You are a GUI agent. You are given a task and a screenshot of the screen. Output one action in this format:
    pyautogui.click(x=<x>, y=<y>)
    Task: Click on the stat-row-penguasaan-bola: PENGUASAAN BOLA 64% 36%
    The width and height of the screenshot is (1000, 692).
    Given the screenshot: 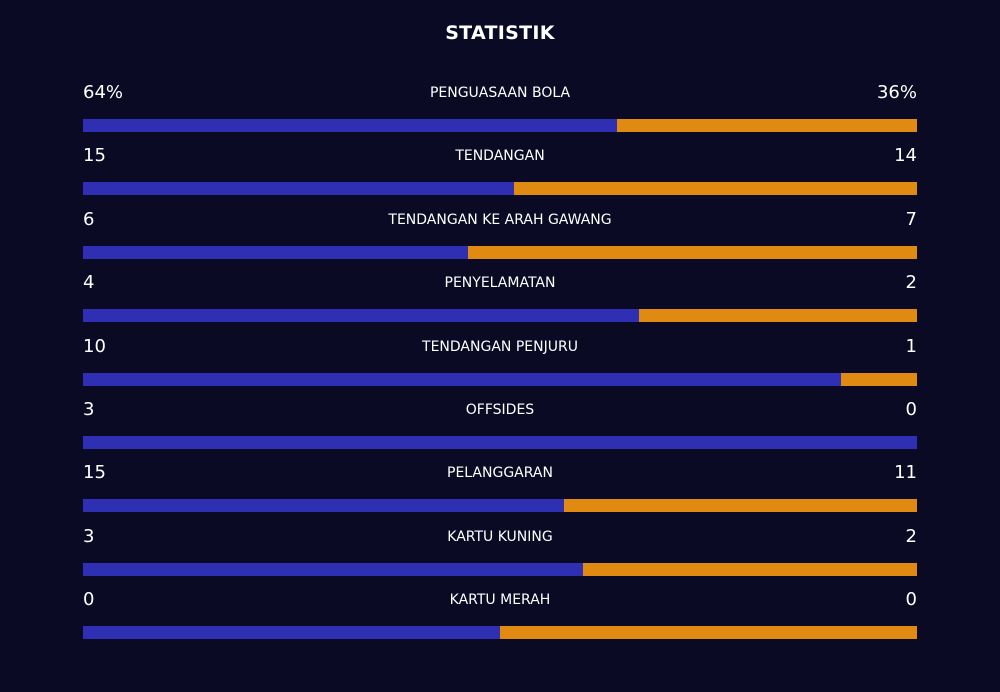 What is the action you would take?
    pyautogui.click(x=500, y=111)
    